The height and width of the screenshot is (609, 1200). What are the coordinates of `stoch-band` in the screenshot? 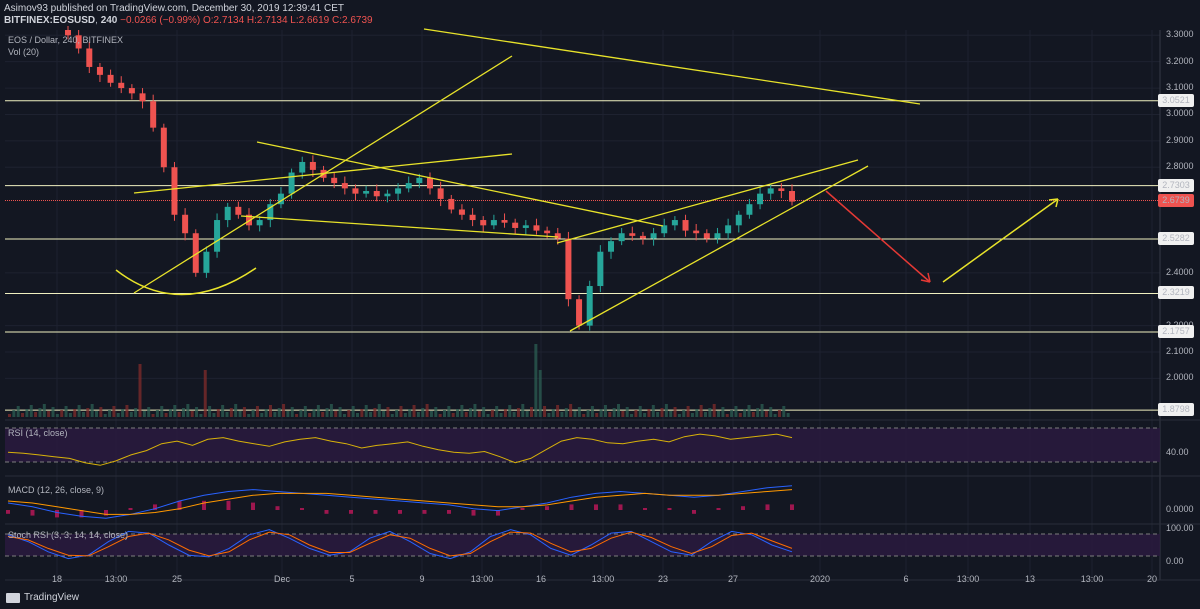 It's located at (582, 545).